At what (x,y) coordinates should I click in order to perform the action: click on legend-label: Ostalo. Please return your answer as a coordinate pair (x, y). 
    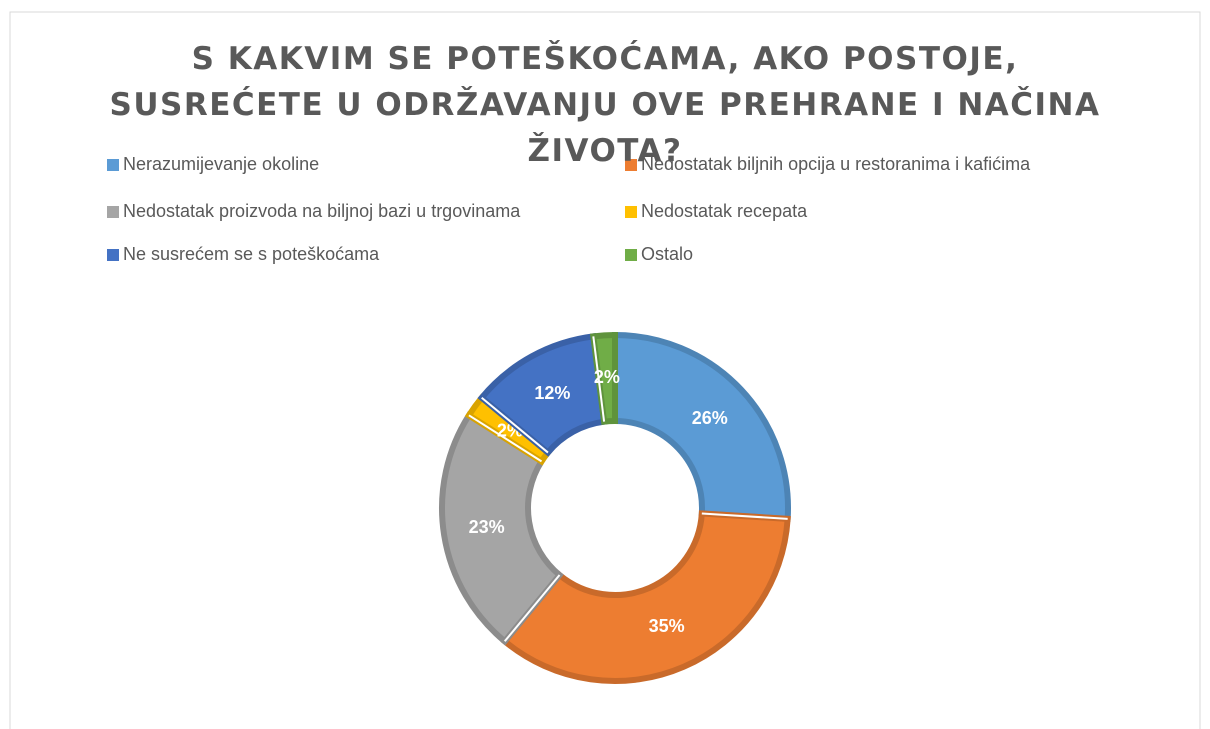
    Looking at the image, I should click on (667, 254).